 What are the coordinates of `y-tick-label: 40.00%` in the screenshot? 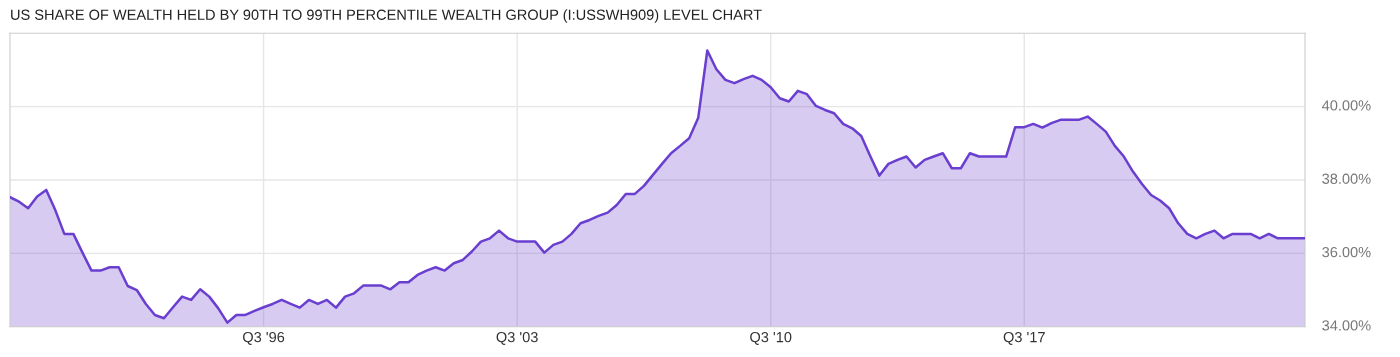 It's located at (1346, 105).